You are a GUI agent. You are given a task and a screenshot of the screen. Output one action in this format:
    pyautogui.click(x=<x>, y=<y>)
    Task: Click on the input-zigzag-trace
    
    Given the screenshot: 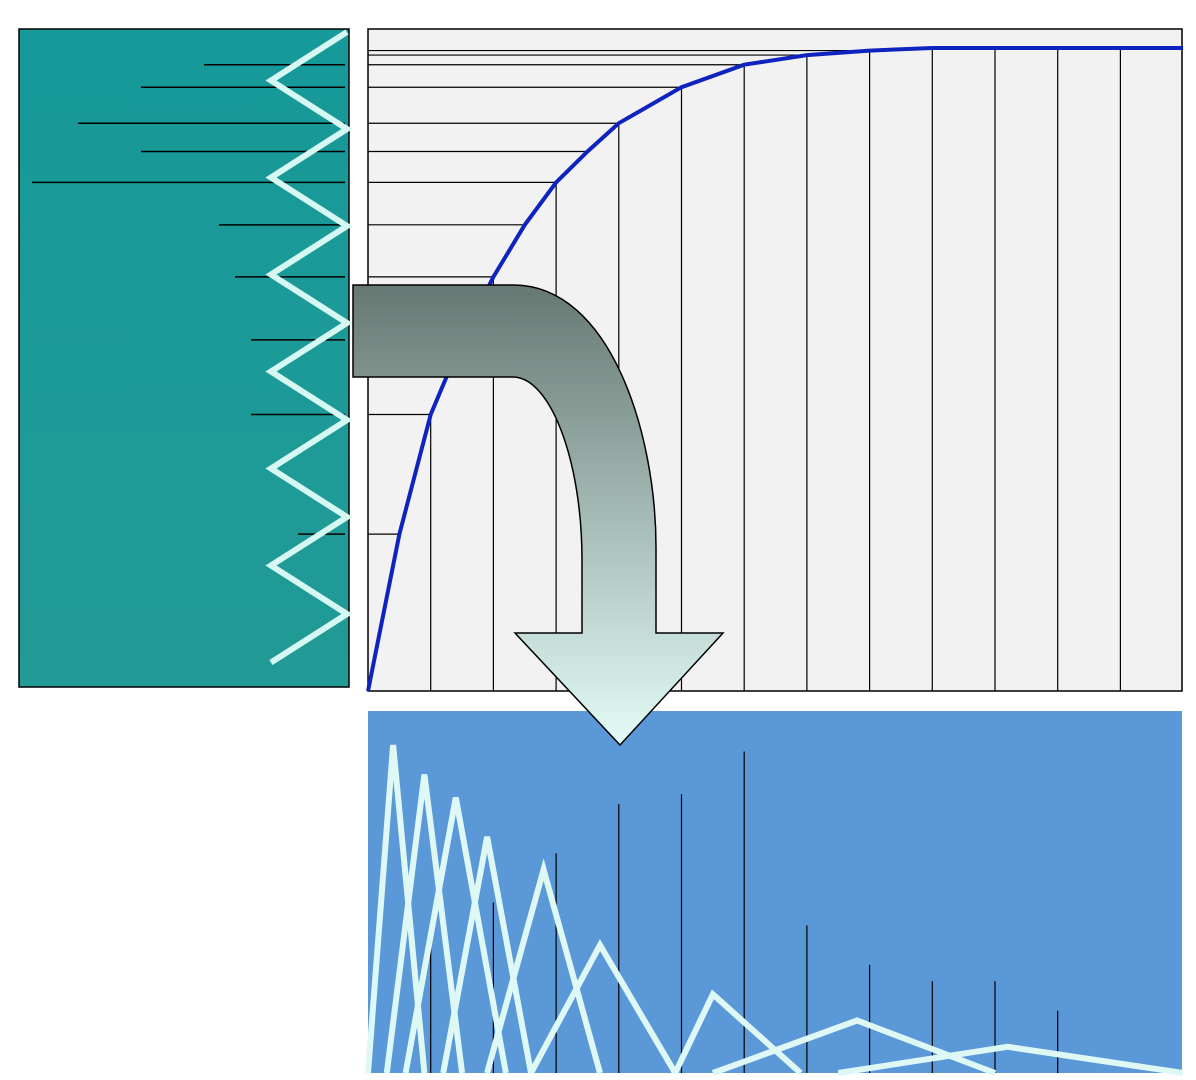 What is the action you would take?
    pyautogui.click(x=309, y=347)
    